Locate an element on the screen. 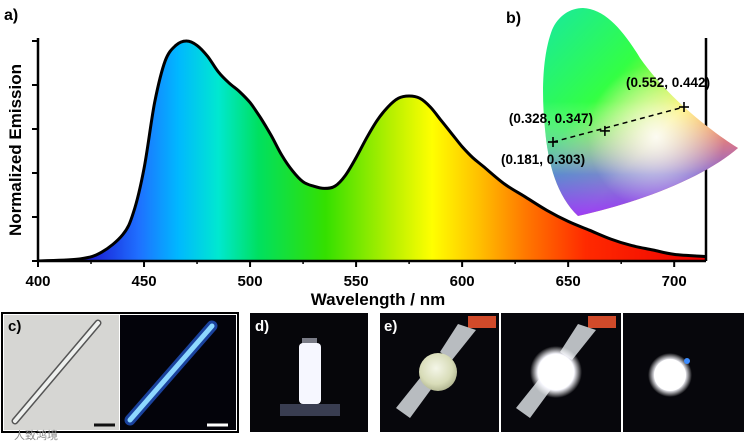 The height and width of the screenshot is (444, 746). x-tick-label: 500 is located at coordinates (250, 281).